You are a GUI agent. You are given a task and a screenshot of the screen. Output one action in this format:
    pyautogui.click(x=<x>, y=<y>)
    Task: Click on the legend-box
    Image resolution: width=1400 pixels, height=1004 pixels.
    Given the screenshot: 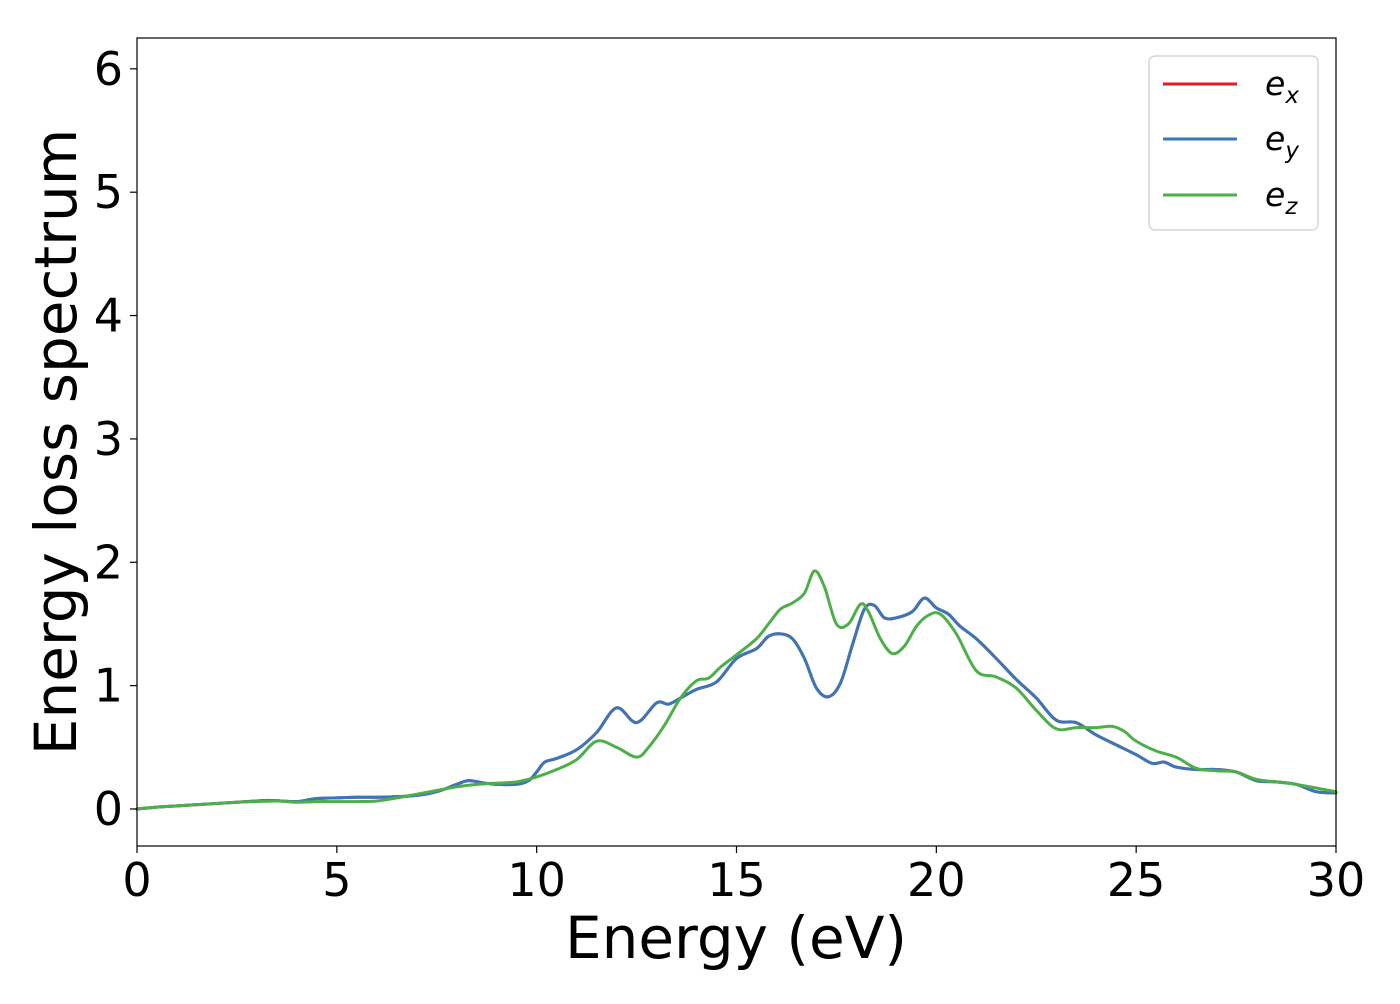 What is the action you would take?
    pyautogui.click(x=1233, y=143)
    